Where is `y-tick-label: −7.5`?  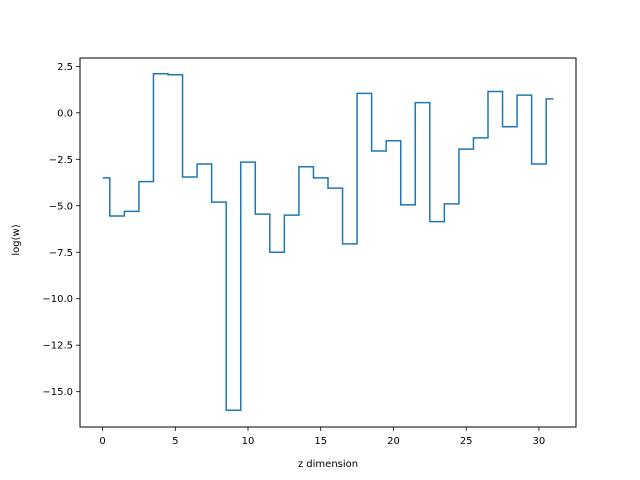 y-tick-label: −7.5 is located at coordinates (61, 253).